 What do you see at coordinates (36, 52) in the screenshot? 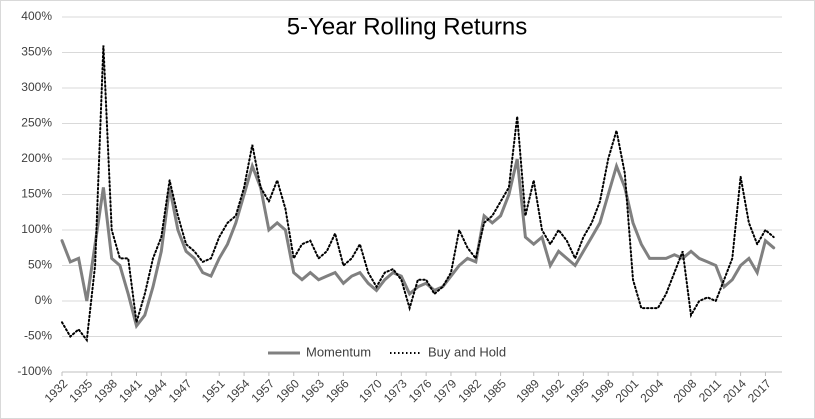
I see `y-tick-label: 350%` at bounding box center [36, 52].